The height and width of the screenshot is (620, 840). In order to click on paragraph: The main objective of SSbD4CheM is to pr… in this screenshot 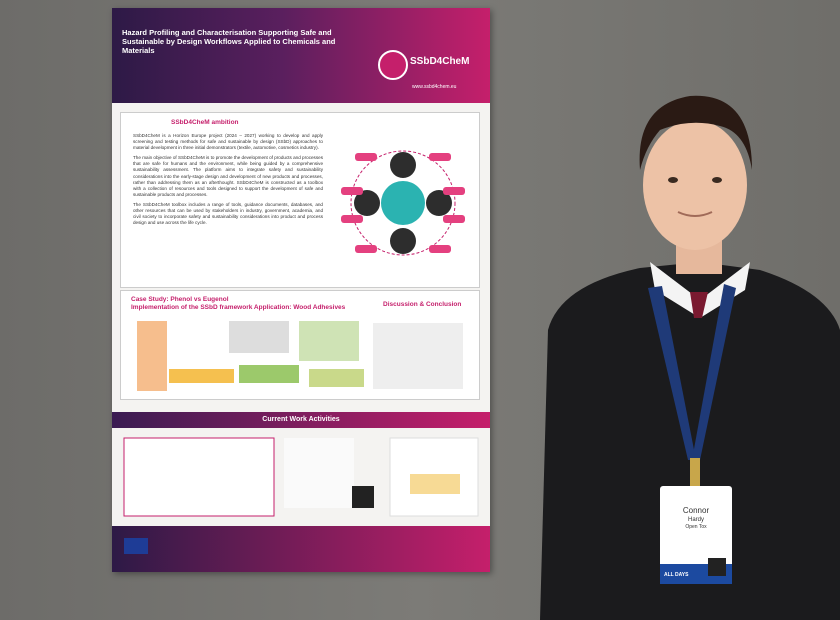, I will do `click(228, 176)`.